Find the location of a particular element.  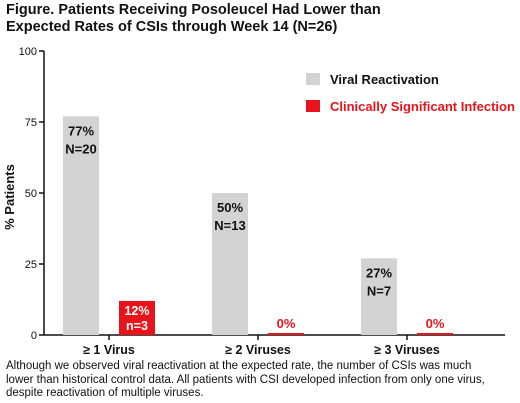

x-category-label: ≥ 1 Virus is located at coordinates (109, 350).